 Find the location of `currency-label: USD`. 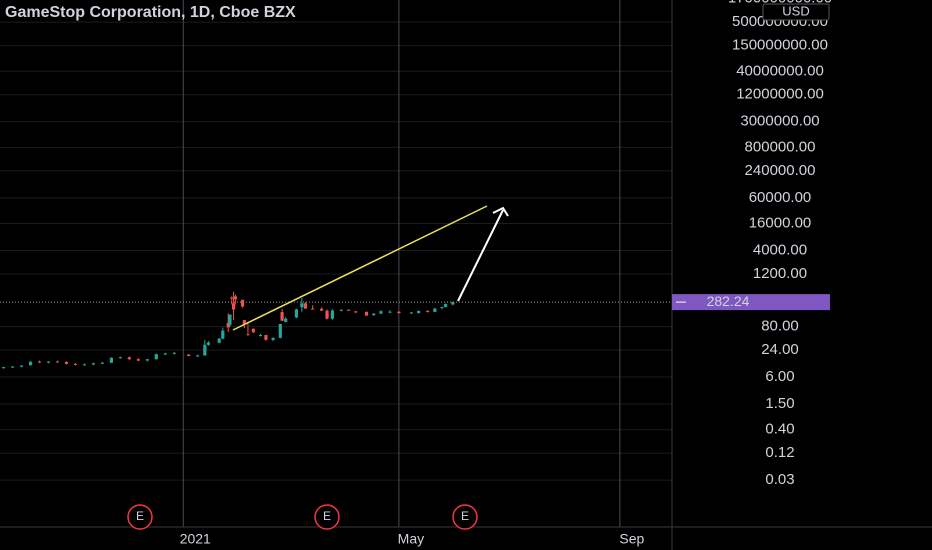

currency-label: USD is located at coordinates (795, 10).